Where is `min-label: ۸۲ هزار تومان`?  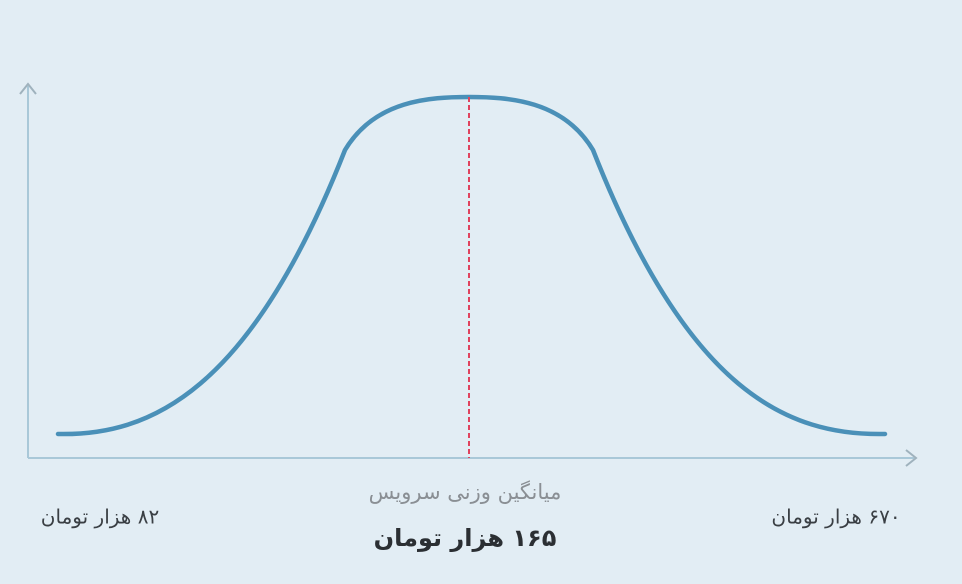 min-label: ۸۲ هزار تومان is located at coordinates (100, 517).